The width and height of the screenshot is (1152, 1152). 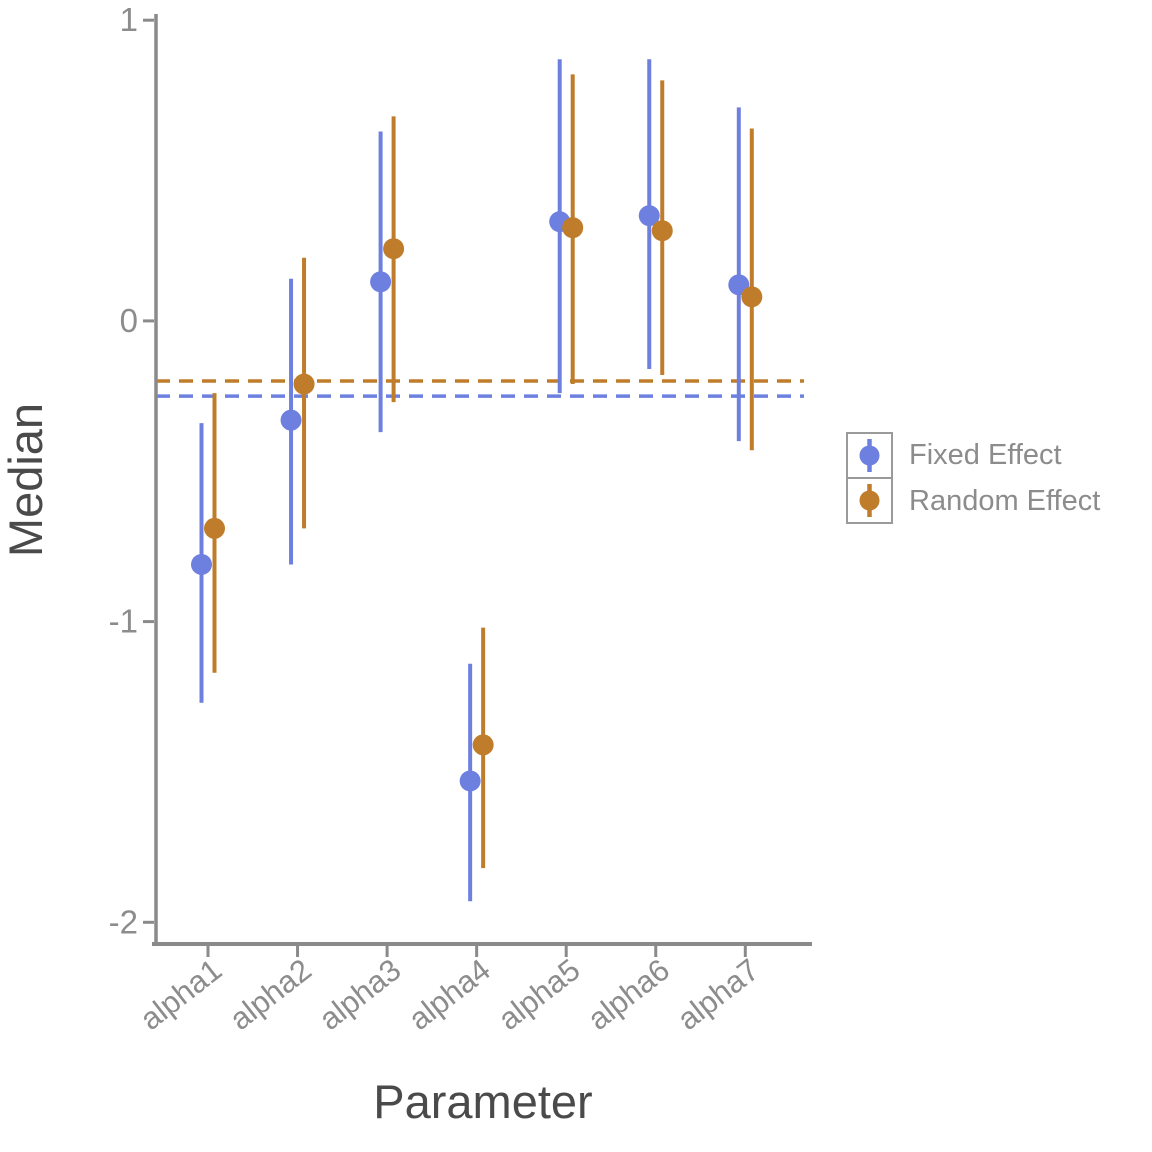 I want to click on legend-key-random-effect, so click(x=869, y=500).